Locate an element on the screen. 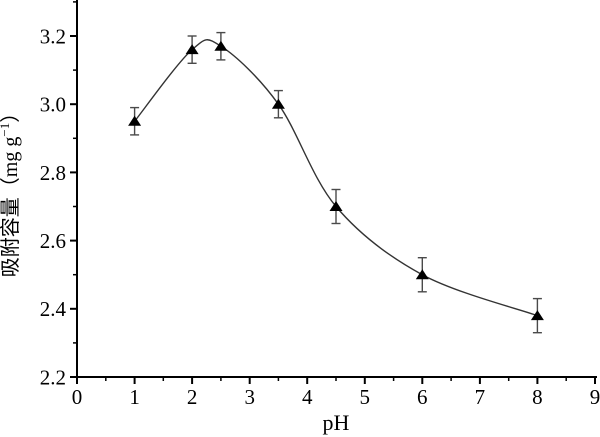 The width and height of the screenshot is (600, 437). x-tick-label: 6 is located at coordinates (422, 397).